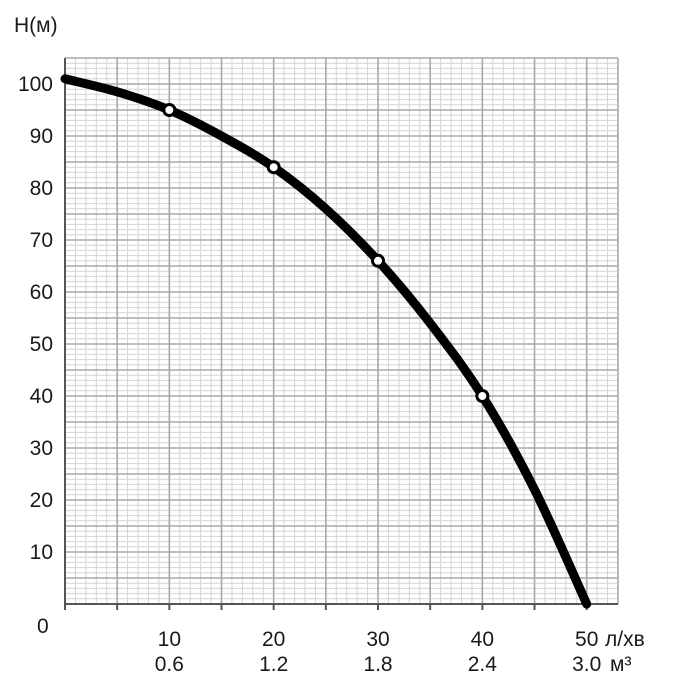 Image resolution: width=675 pixels, height=679 pixels. I want to click on x-tick-label: 50, so click(586, 639).